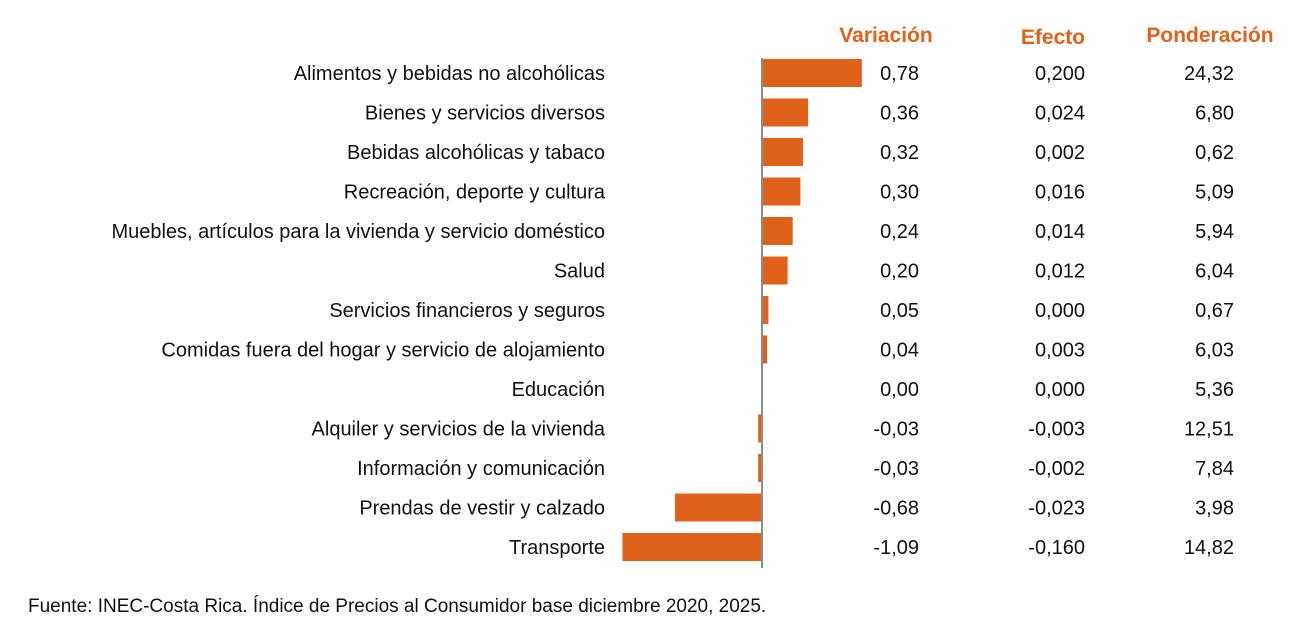 The height and width of the screenshot is (623, 1303). I want to click on ponderacion-value: 6,04, so click(1214, 272).